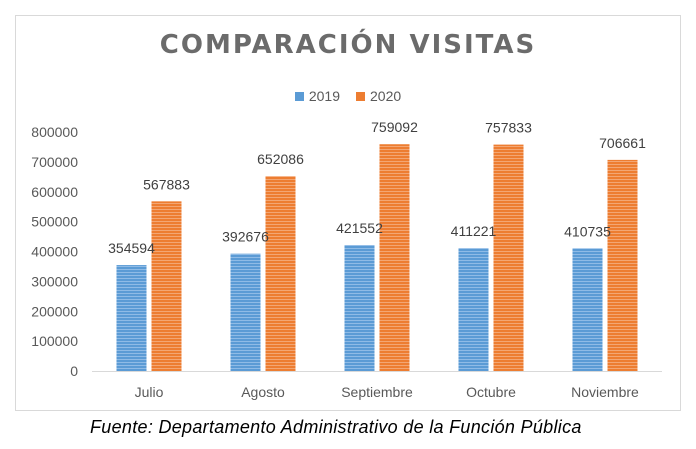 The height and width of the screenshot is (449, 696). What do you see at coordinates (359, 308) in the screenshot?
I see `bar-2019-septiembre` at bounding box center [359, 308].